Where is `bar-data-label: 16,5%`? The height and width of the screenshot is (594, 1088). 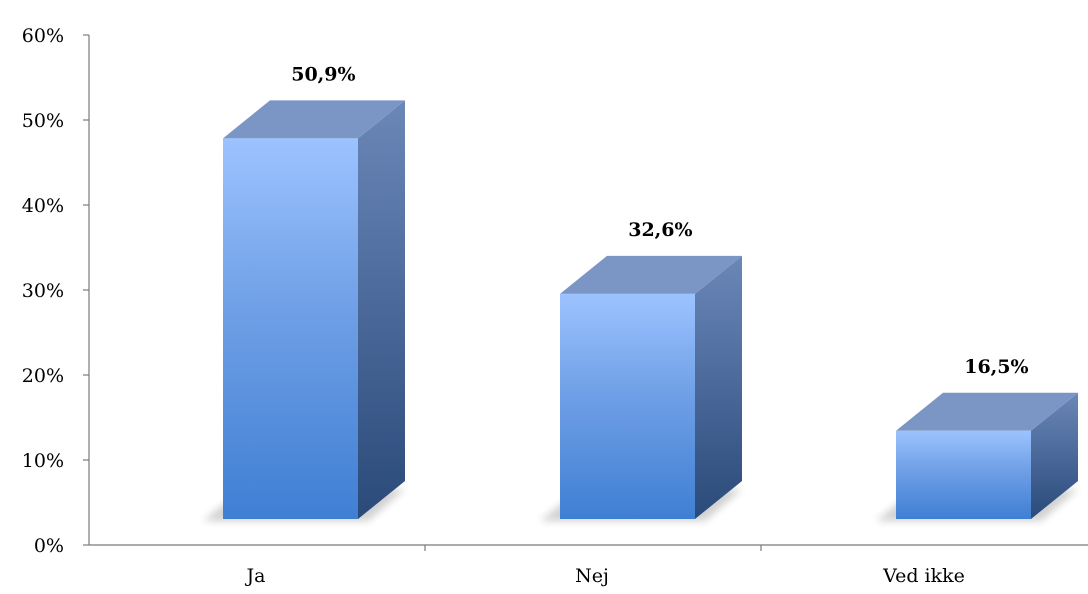
bar-data-label: 16,5% is located at coordinates (996, 367).